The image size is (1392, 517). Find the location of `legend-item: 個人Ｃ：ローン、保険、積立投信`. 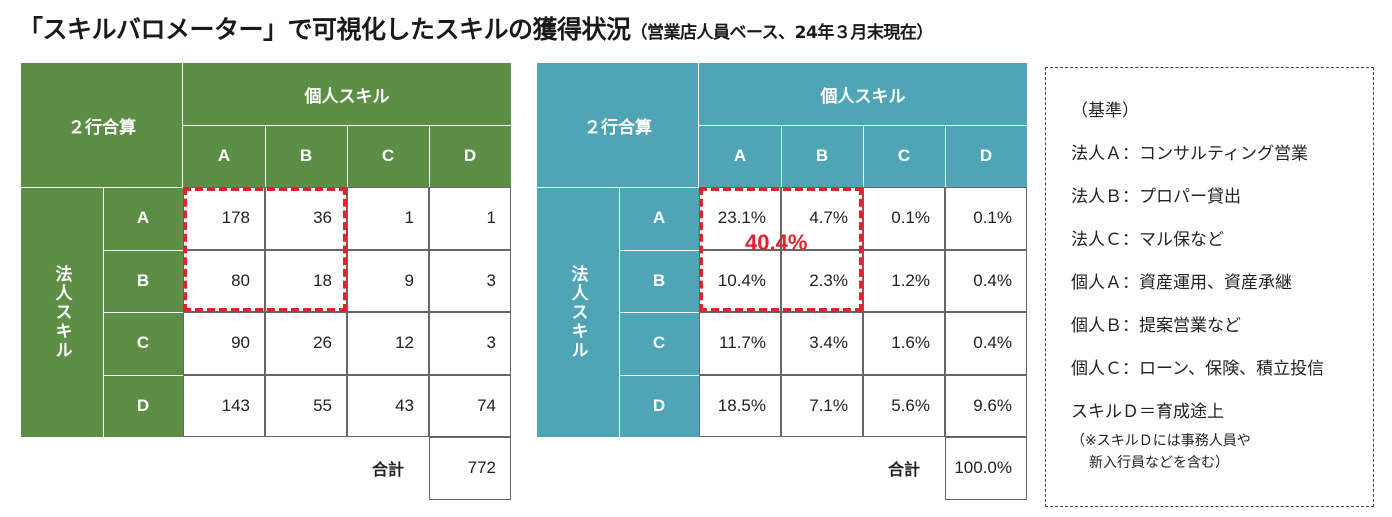

legend-item: 個人Ｃ：ローン、保険、積立投信 is located at coordinates (1198, 369).